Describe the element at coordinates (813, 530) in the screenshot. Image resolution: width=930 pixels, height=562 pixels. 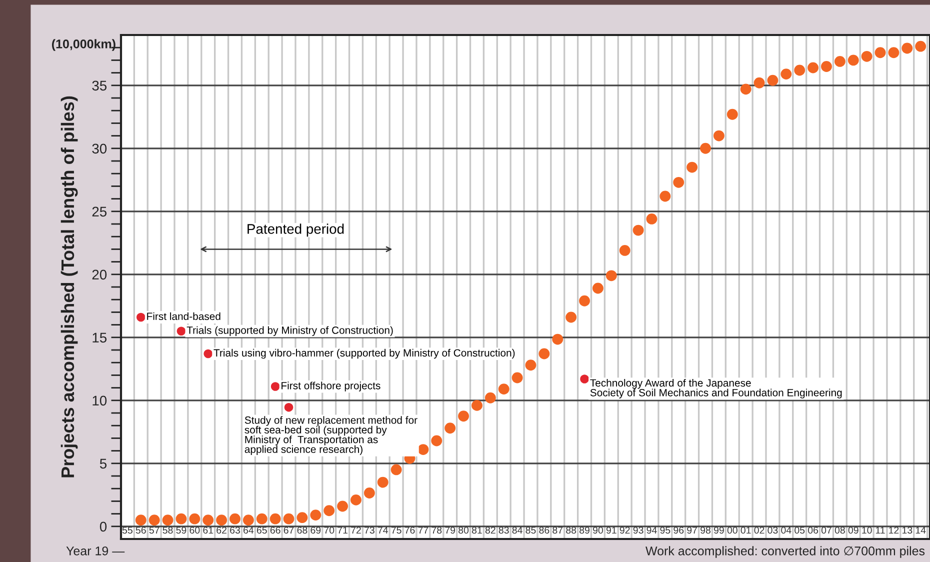
I see `x-tick-label: 06` at that location.